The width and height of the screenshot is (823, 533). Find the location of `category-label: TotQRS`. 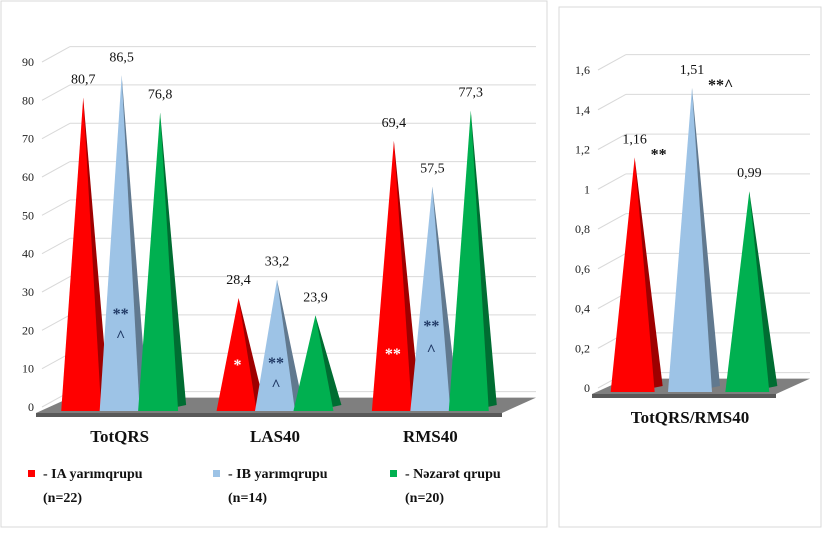

category-label: TotQRS is located at coordinates (119, 436).